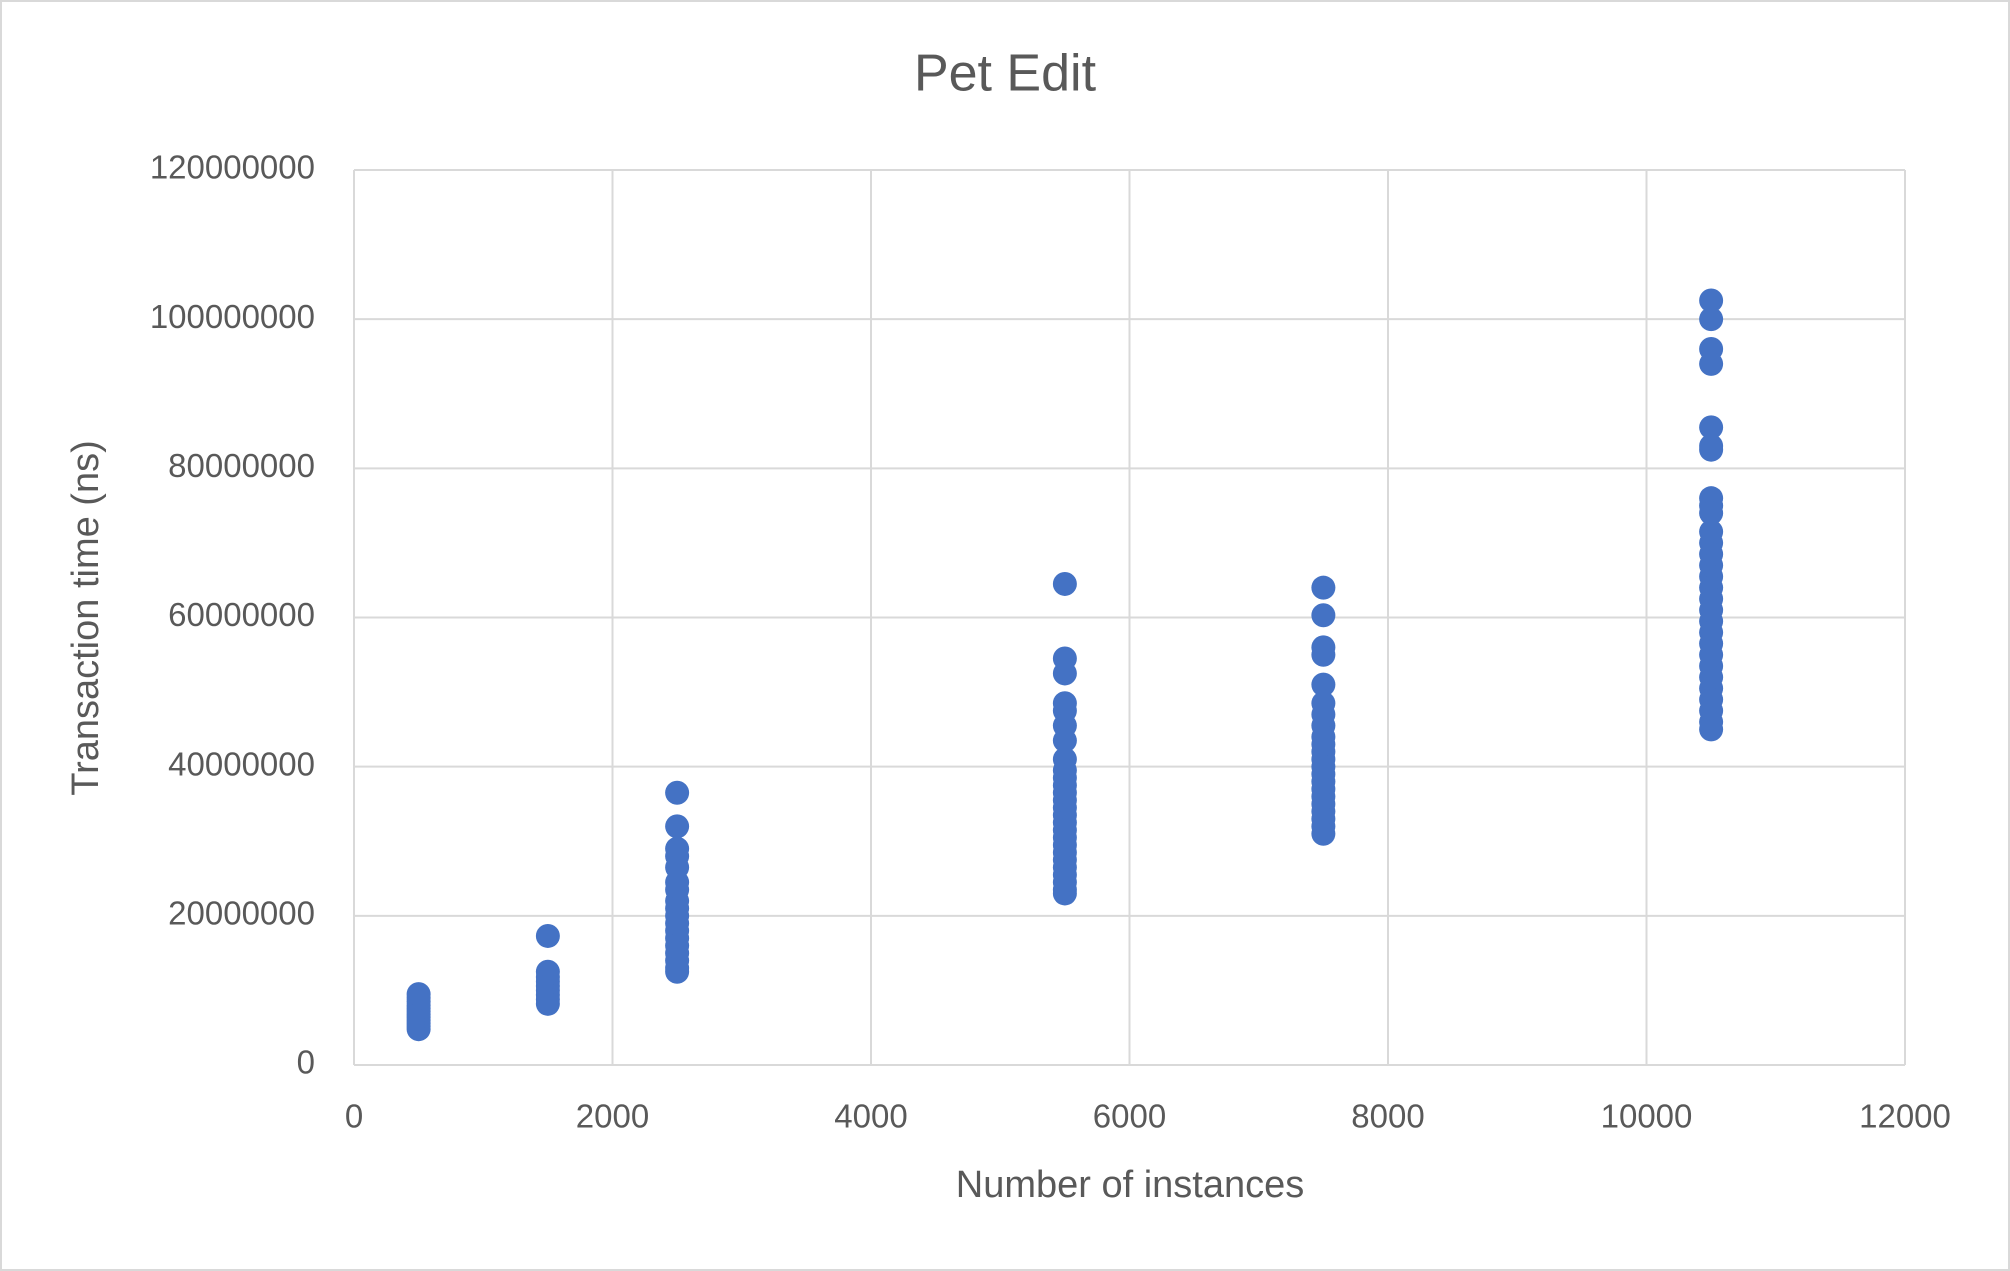  What do you see at coordinates (354, 1116) in the screenshot?
I see `x-tick-label: 0` at bounding box center [354, 1116].